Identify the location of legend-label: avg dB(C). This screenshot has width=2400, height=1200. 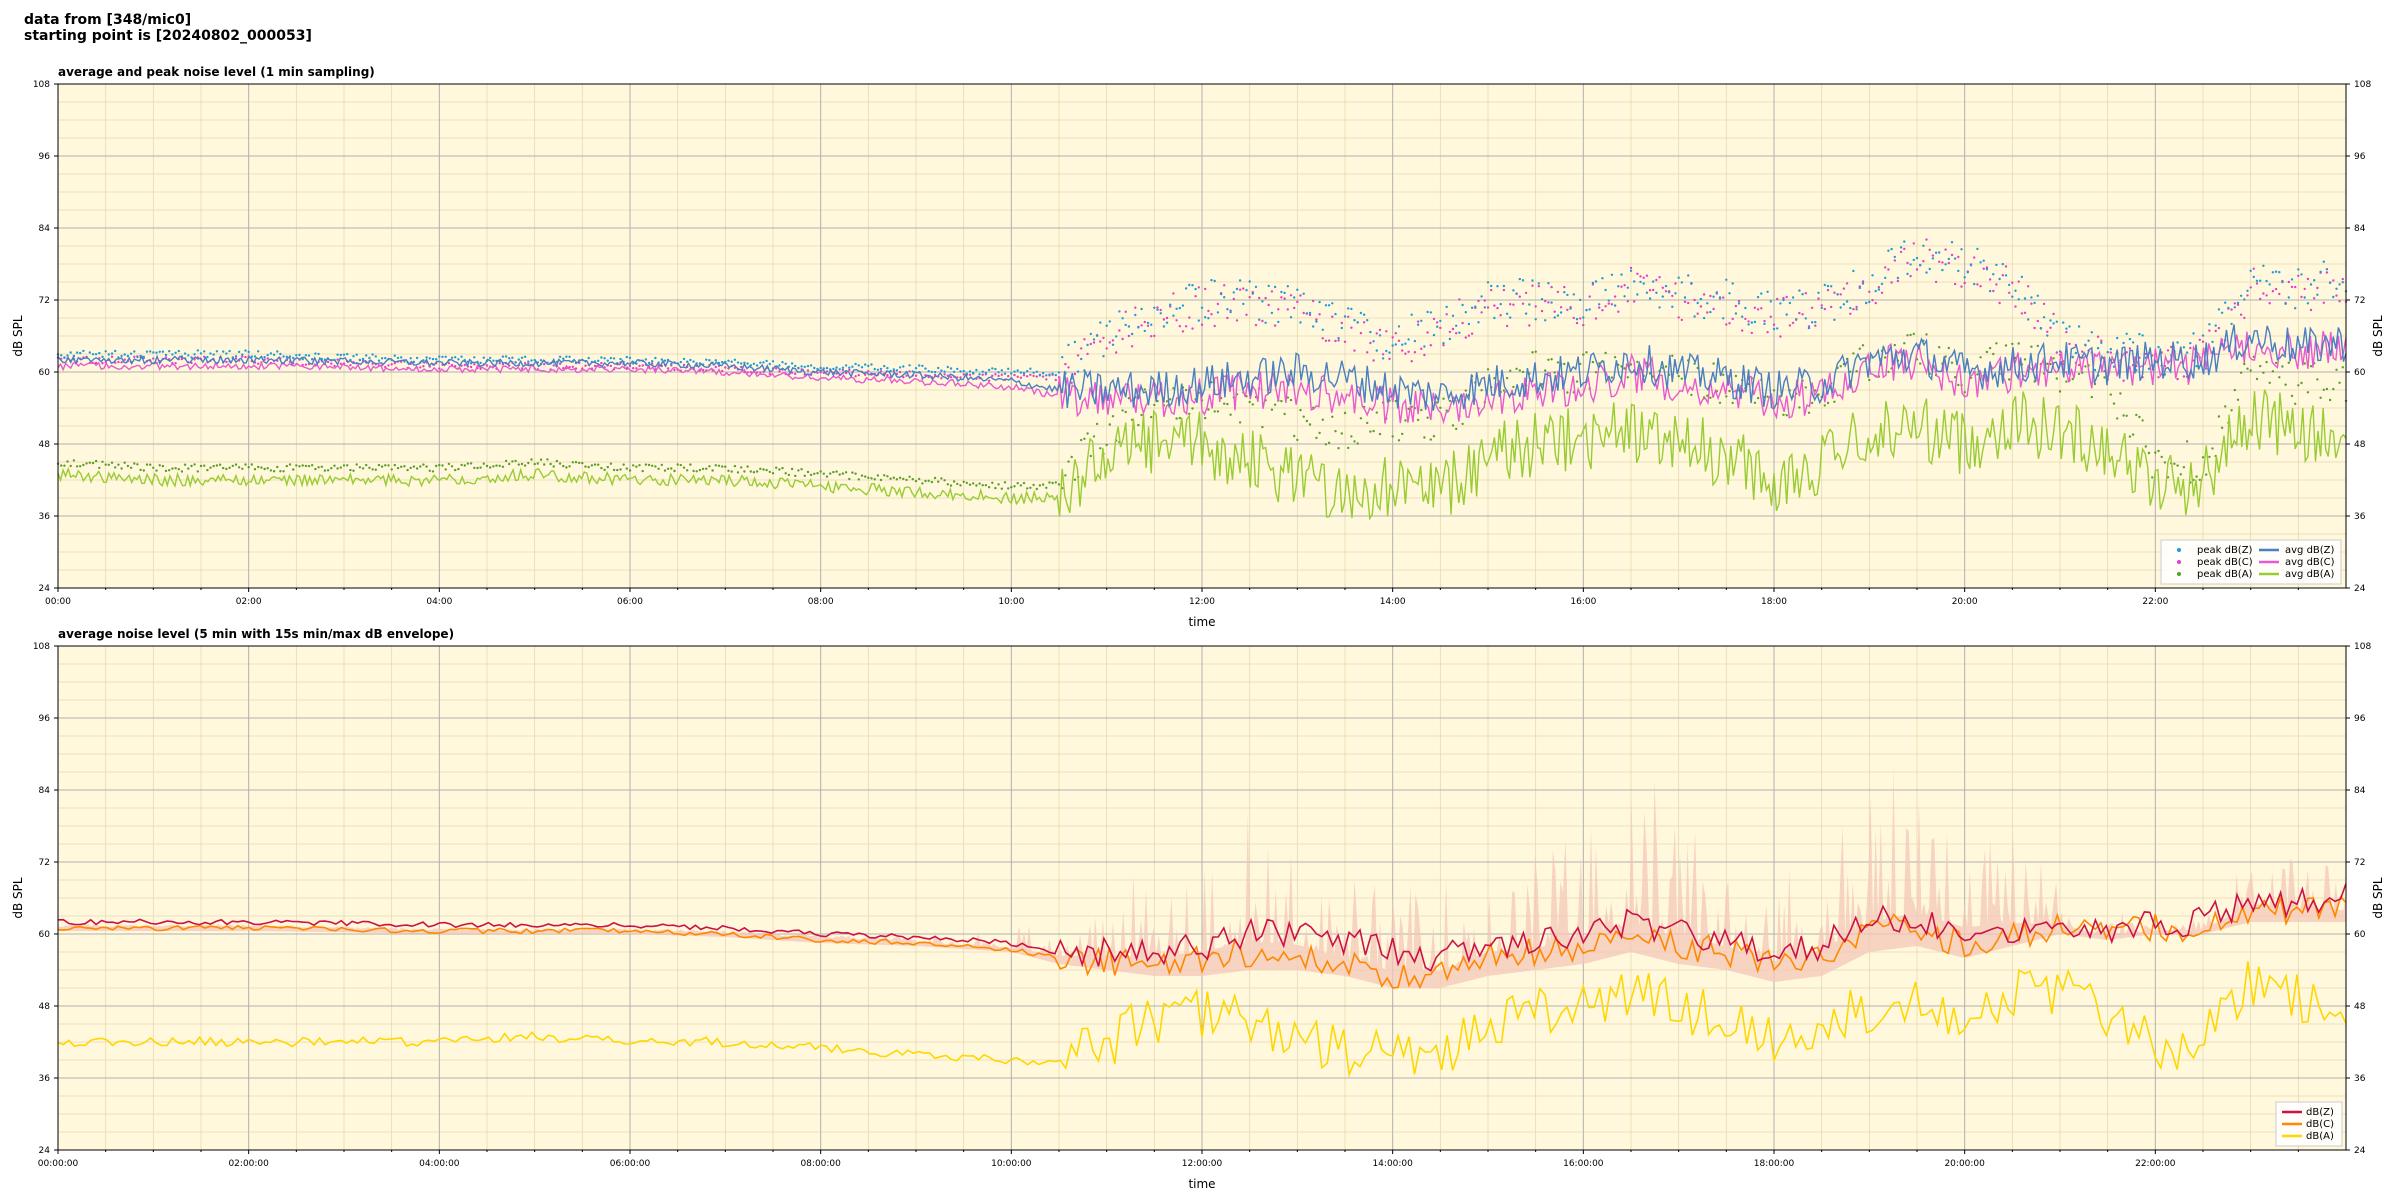
(2310, 562).